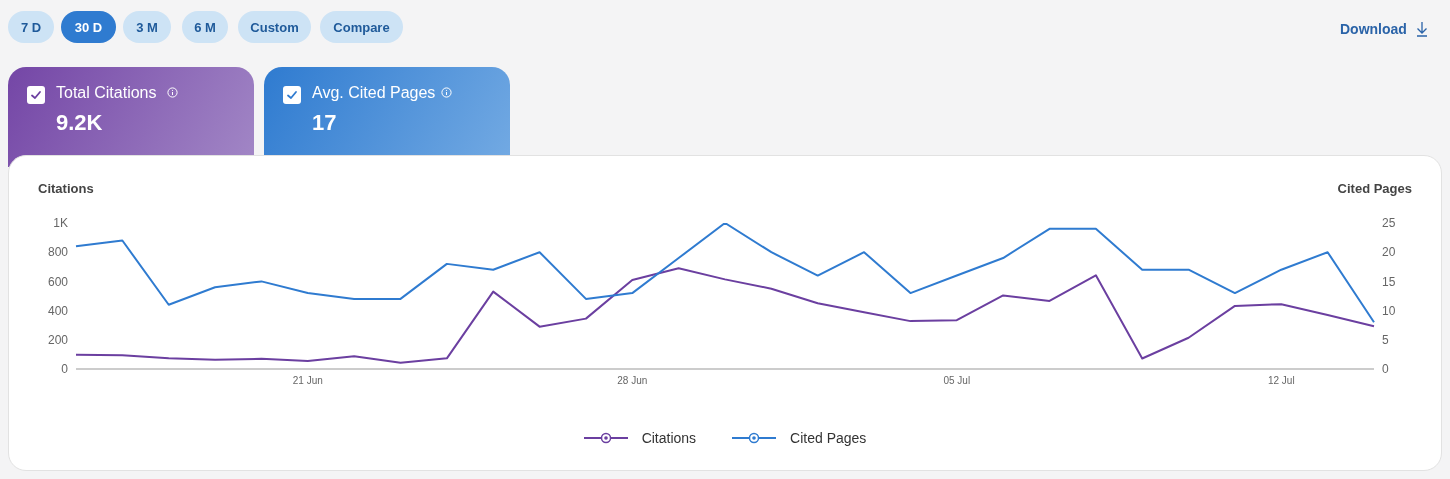 Image resolution: width=1450 pixels, height=479 pixels. Describe the element at coordinates (274, 27) in the screenshot. I see `text: Custom` at that location.